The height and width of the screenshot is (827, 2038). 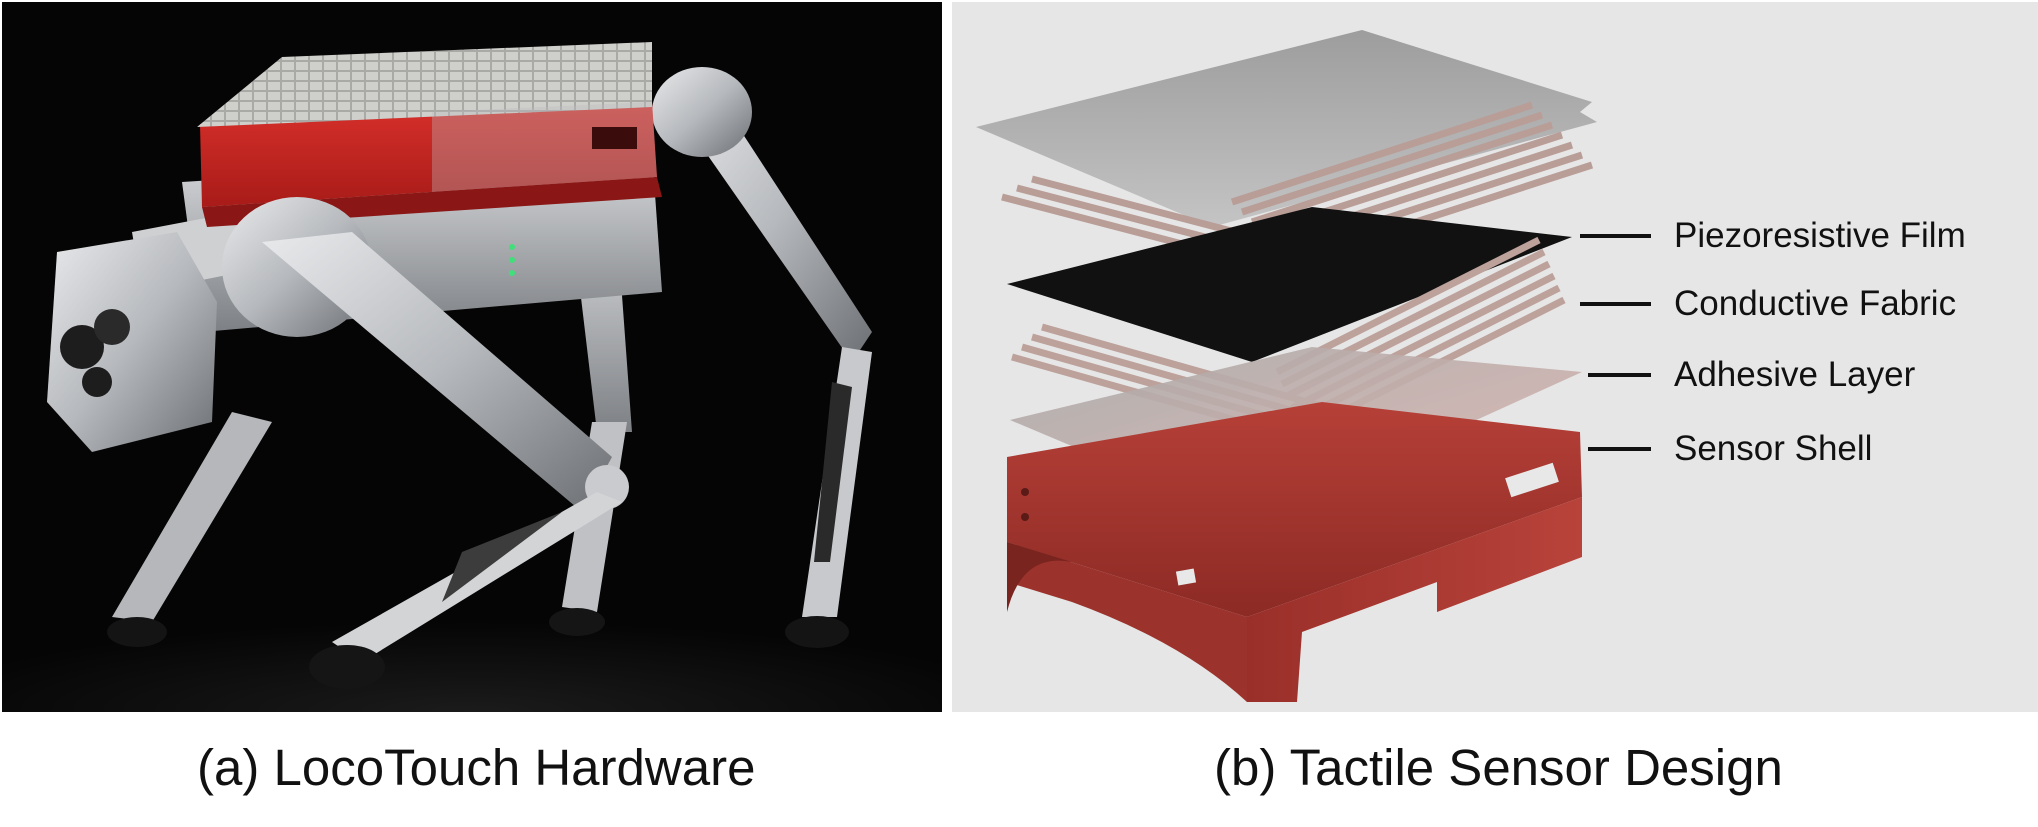 What do you see at coordinates (1286, 128) in the screenshot?
I see `top-cover-sheet` at bounding box center [1286, 128].